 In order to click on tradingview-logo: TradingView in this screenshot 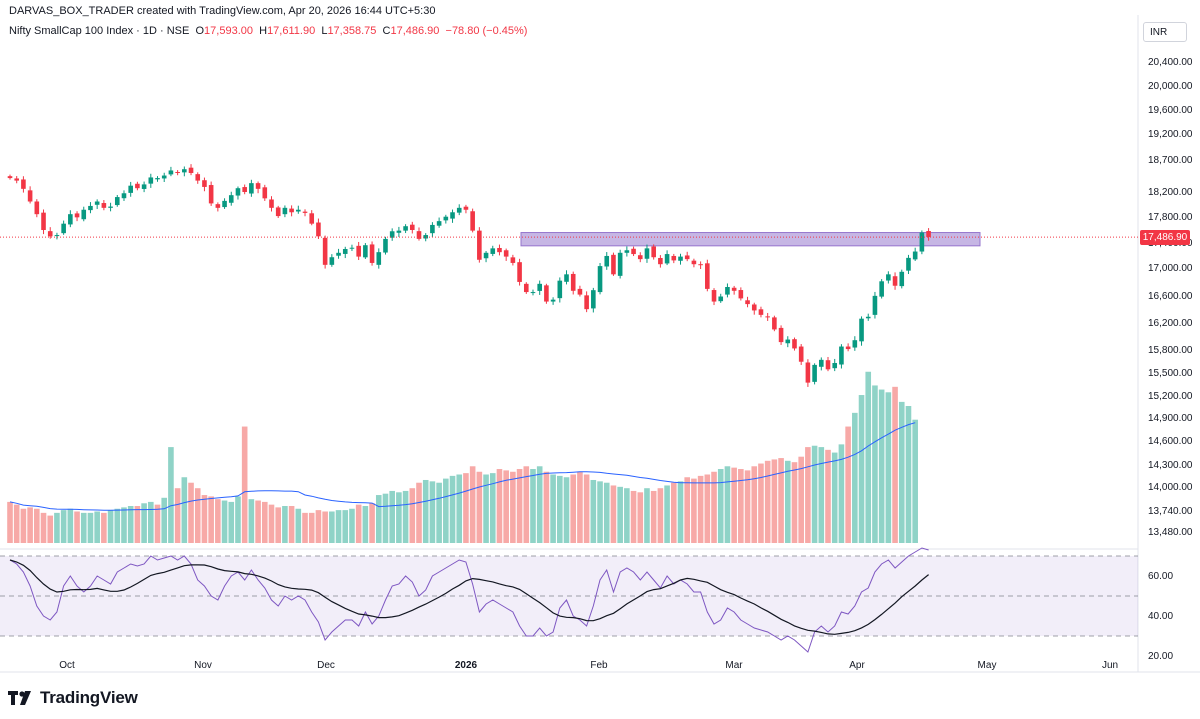, I will do `click(73, 698)`.